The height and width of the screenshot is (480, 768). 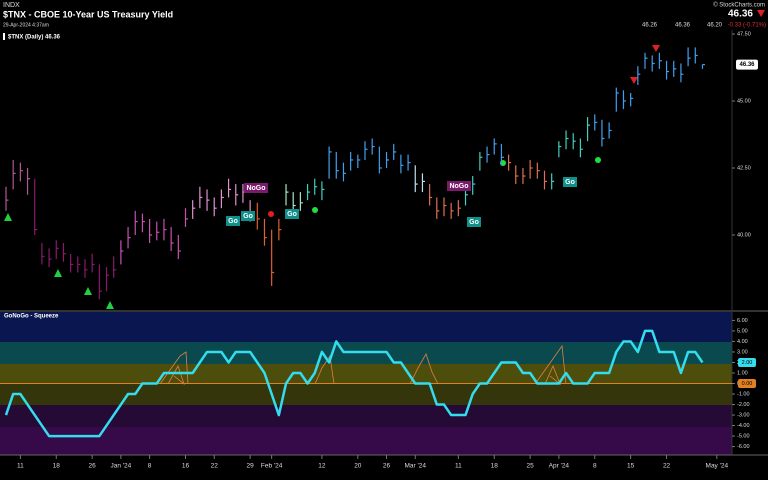 I want to click on chart-title: $TNX - CBOE 10-Year US Treasury Yield, so click(x=88, y=14).